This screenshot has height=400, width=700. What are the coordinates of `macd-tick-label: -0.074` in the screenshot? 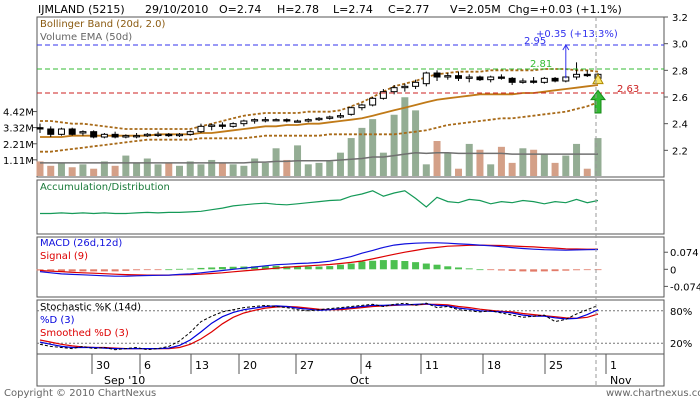 It's located at (685, 287).